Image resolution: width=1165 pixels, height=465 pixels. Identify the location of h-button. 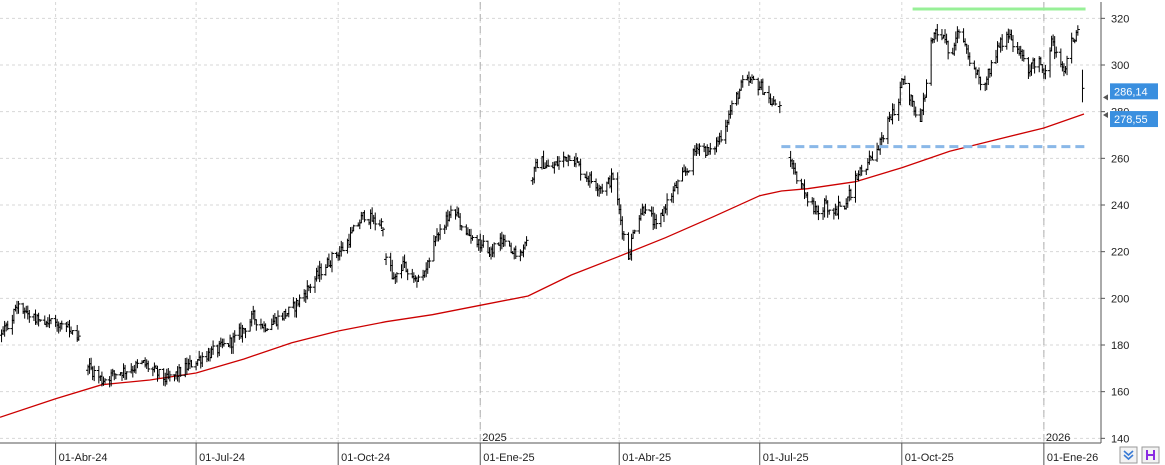
(1150, 455).